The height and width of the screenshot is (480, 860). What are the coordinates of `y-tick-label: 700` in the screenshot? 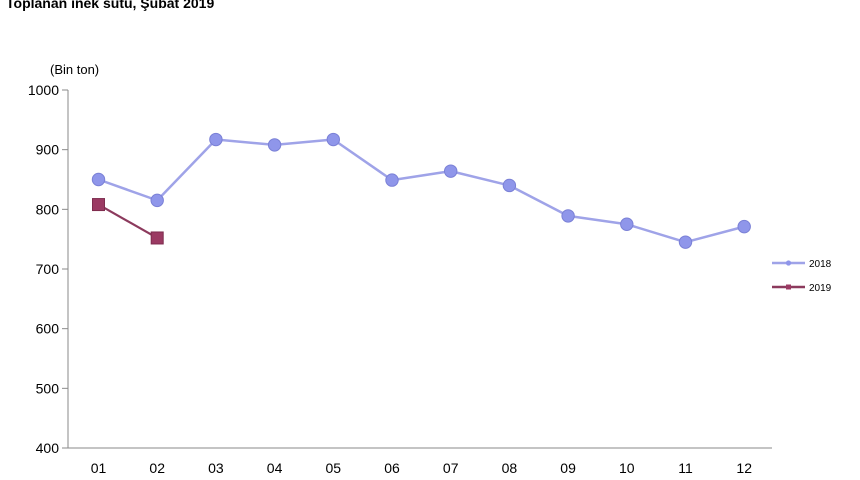 It's located at (48, 269).